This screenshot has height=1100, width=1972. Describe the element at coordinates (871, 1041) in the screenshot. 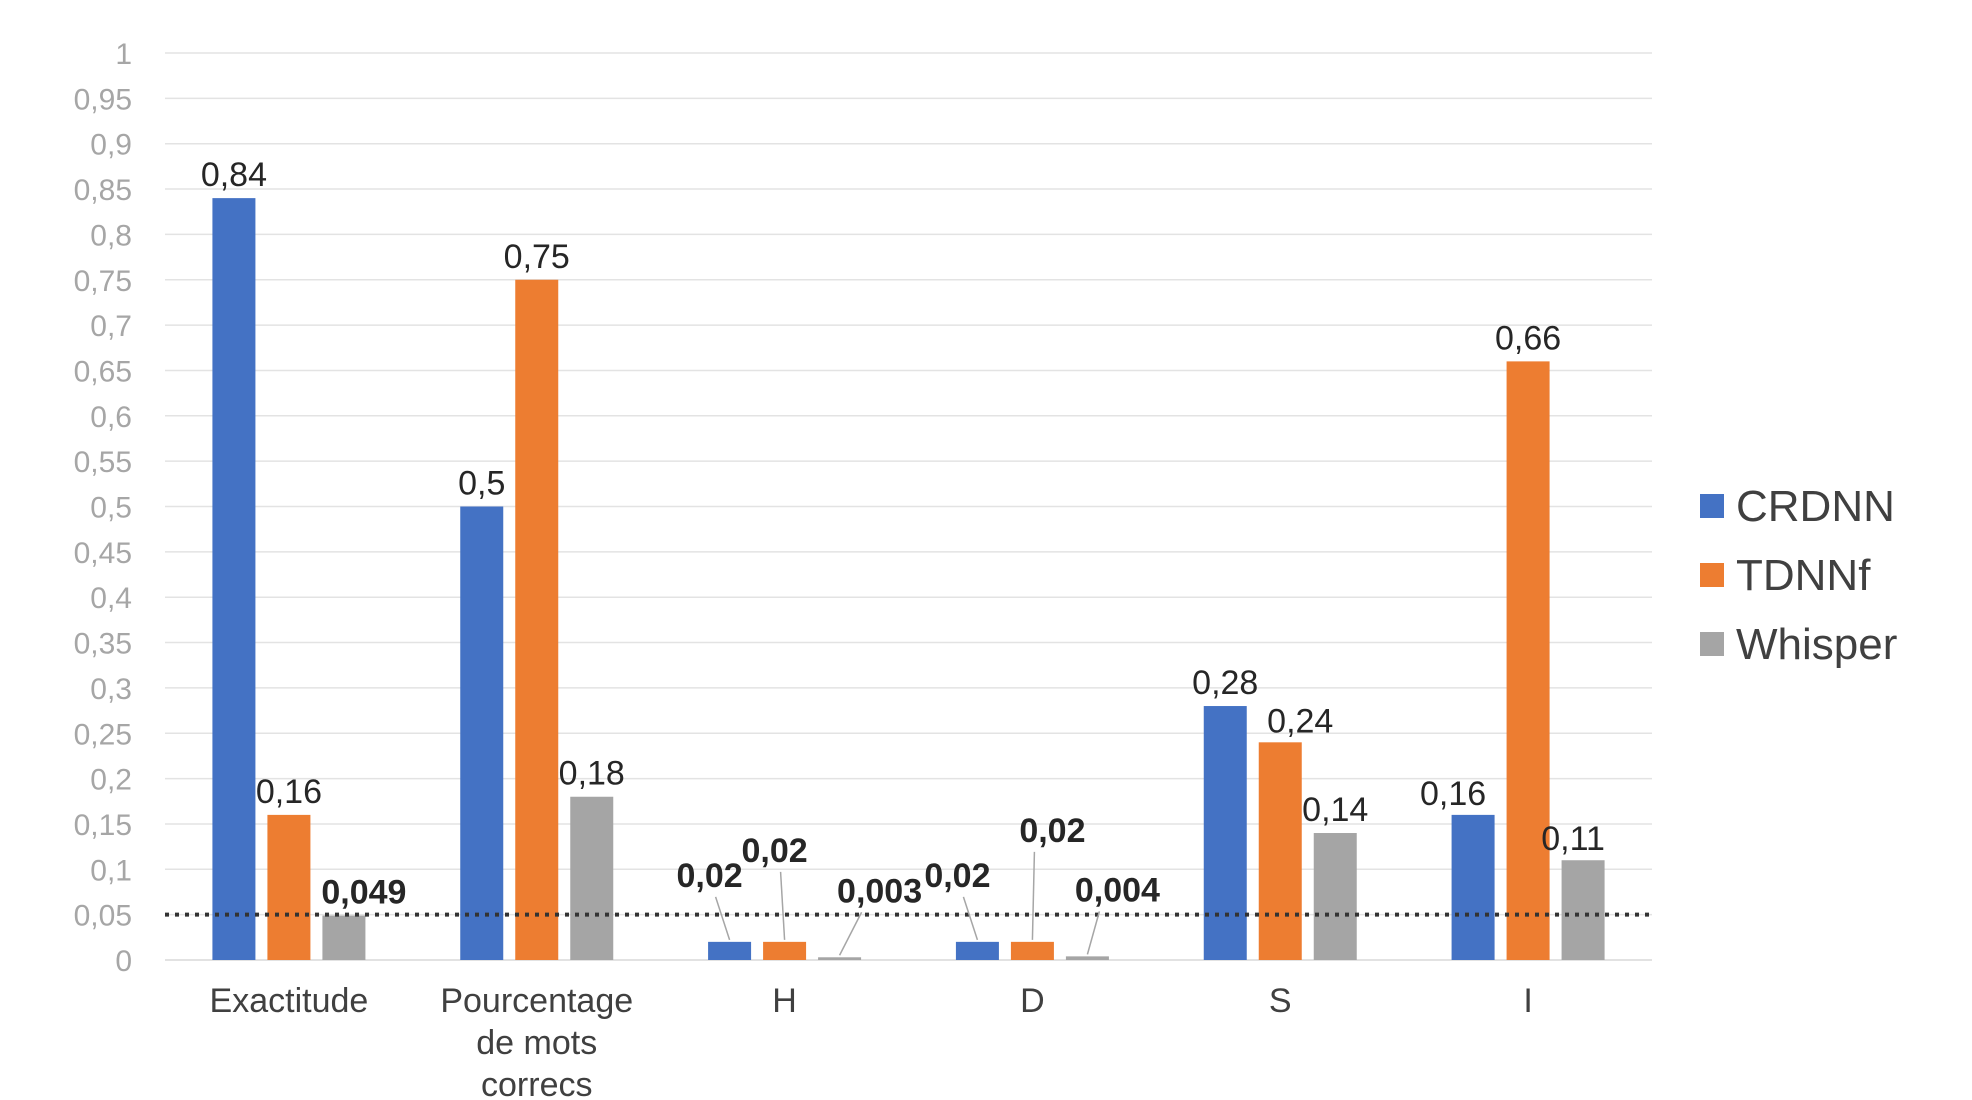

I see `x-axis: Exactitude Pourcentage de mots correcs H D S I` at that location.